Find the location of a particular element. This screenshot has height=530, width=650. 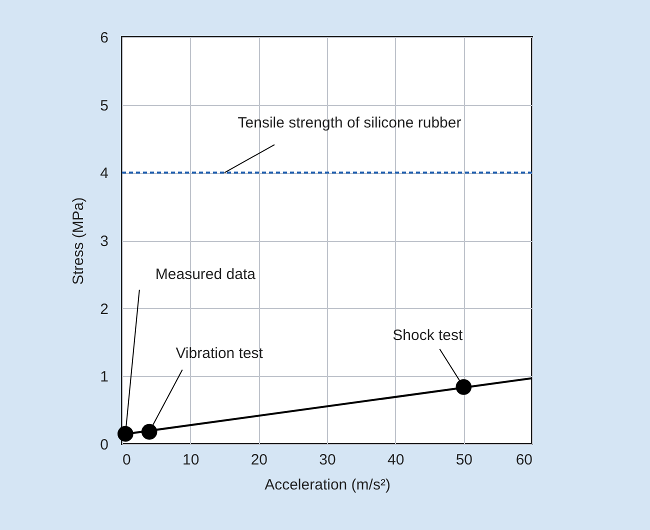

x-tick-label: 10 is located at coordinates (191, 460).